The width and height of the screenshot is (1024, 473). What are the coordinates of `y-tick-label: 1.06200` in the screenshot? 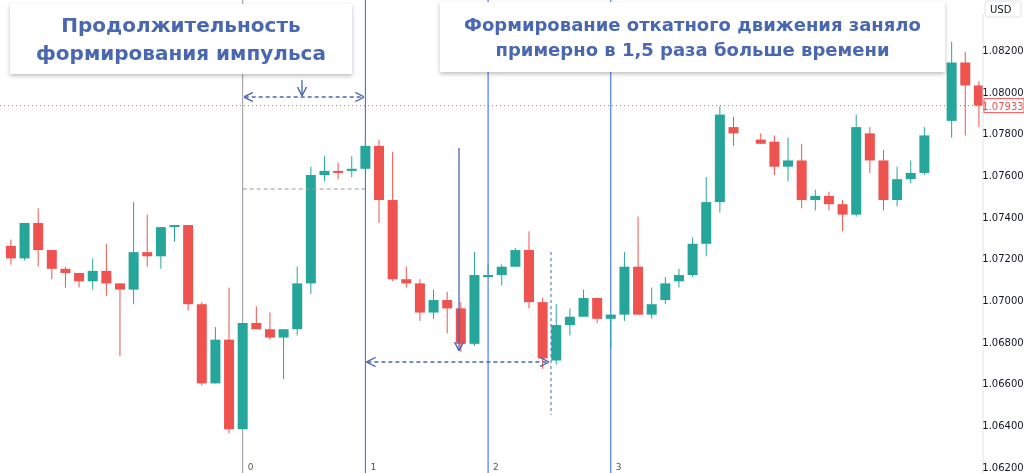 It's located at (1003, 467).